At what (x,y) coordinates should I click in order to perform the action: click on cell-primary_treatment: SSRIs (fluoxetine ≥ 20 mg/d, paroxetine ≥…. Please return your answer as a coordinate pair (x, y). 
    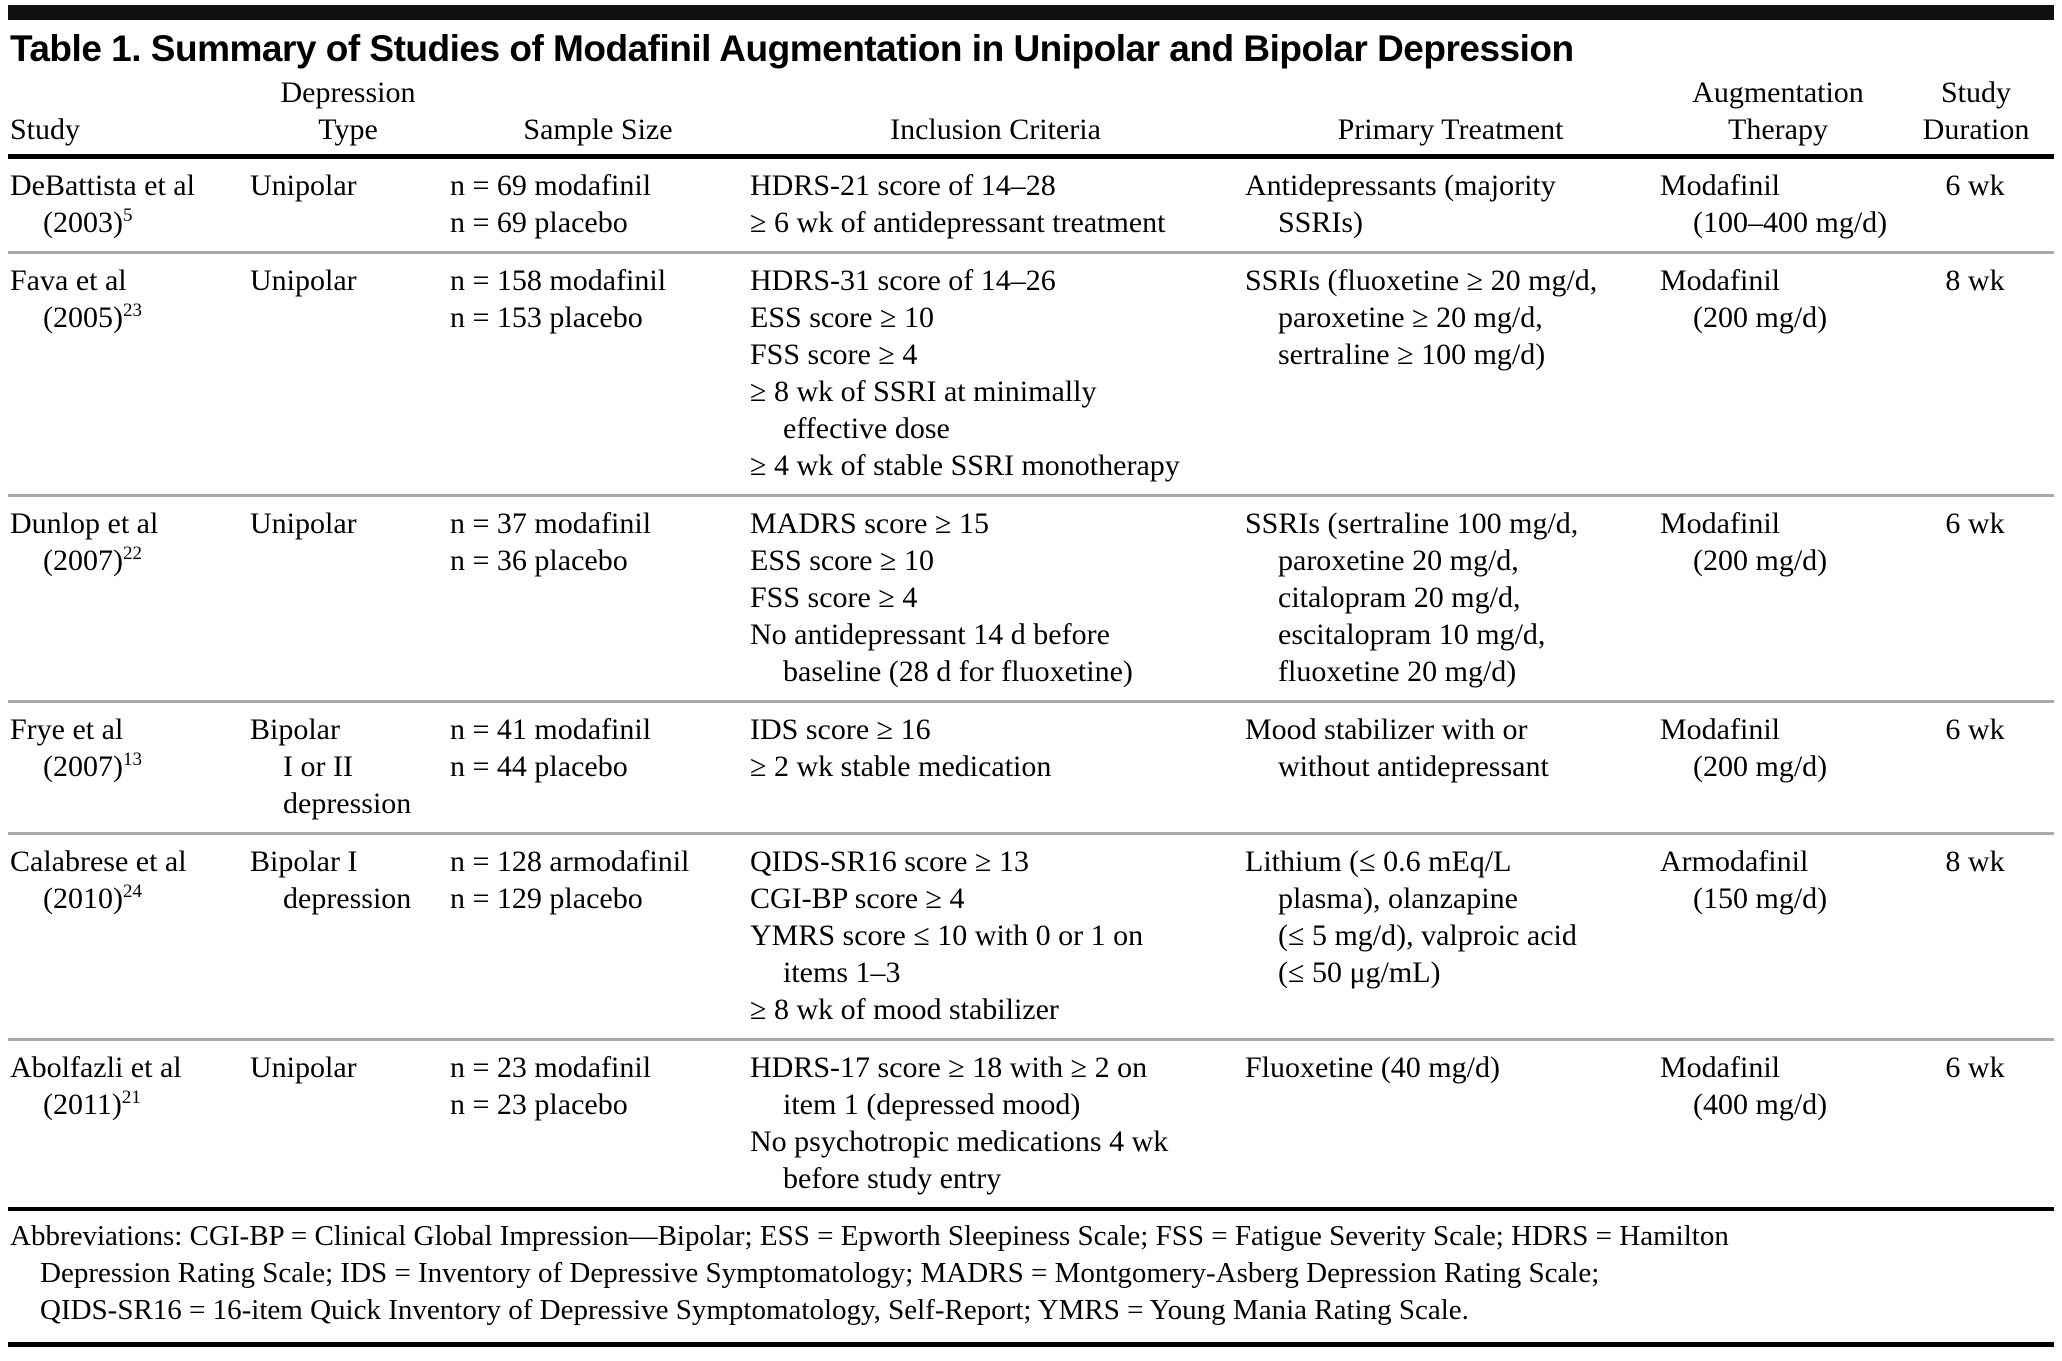
    Looking at the image, I should click on (1450, 374).